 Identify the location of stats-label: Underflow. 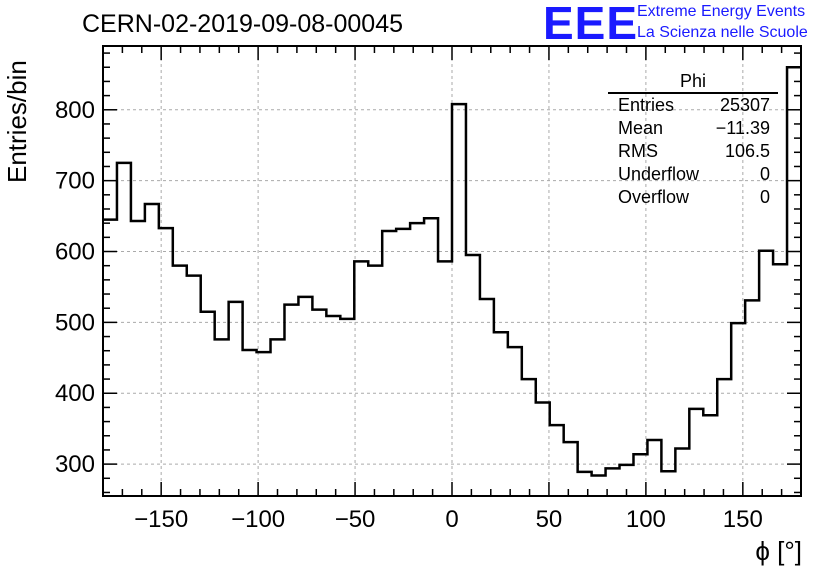
(659, 174).